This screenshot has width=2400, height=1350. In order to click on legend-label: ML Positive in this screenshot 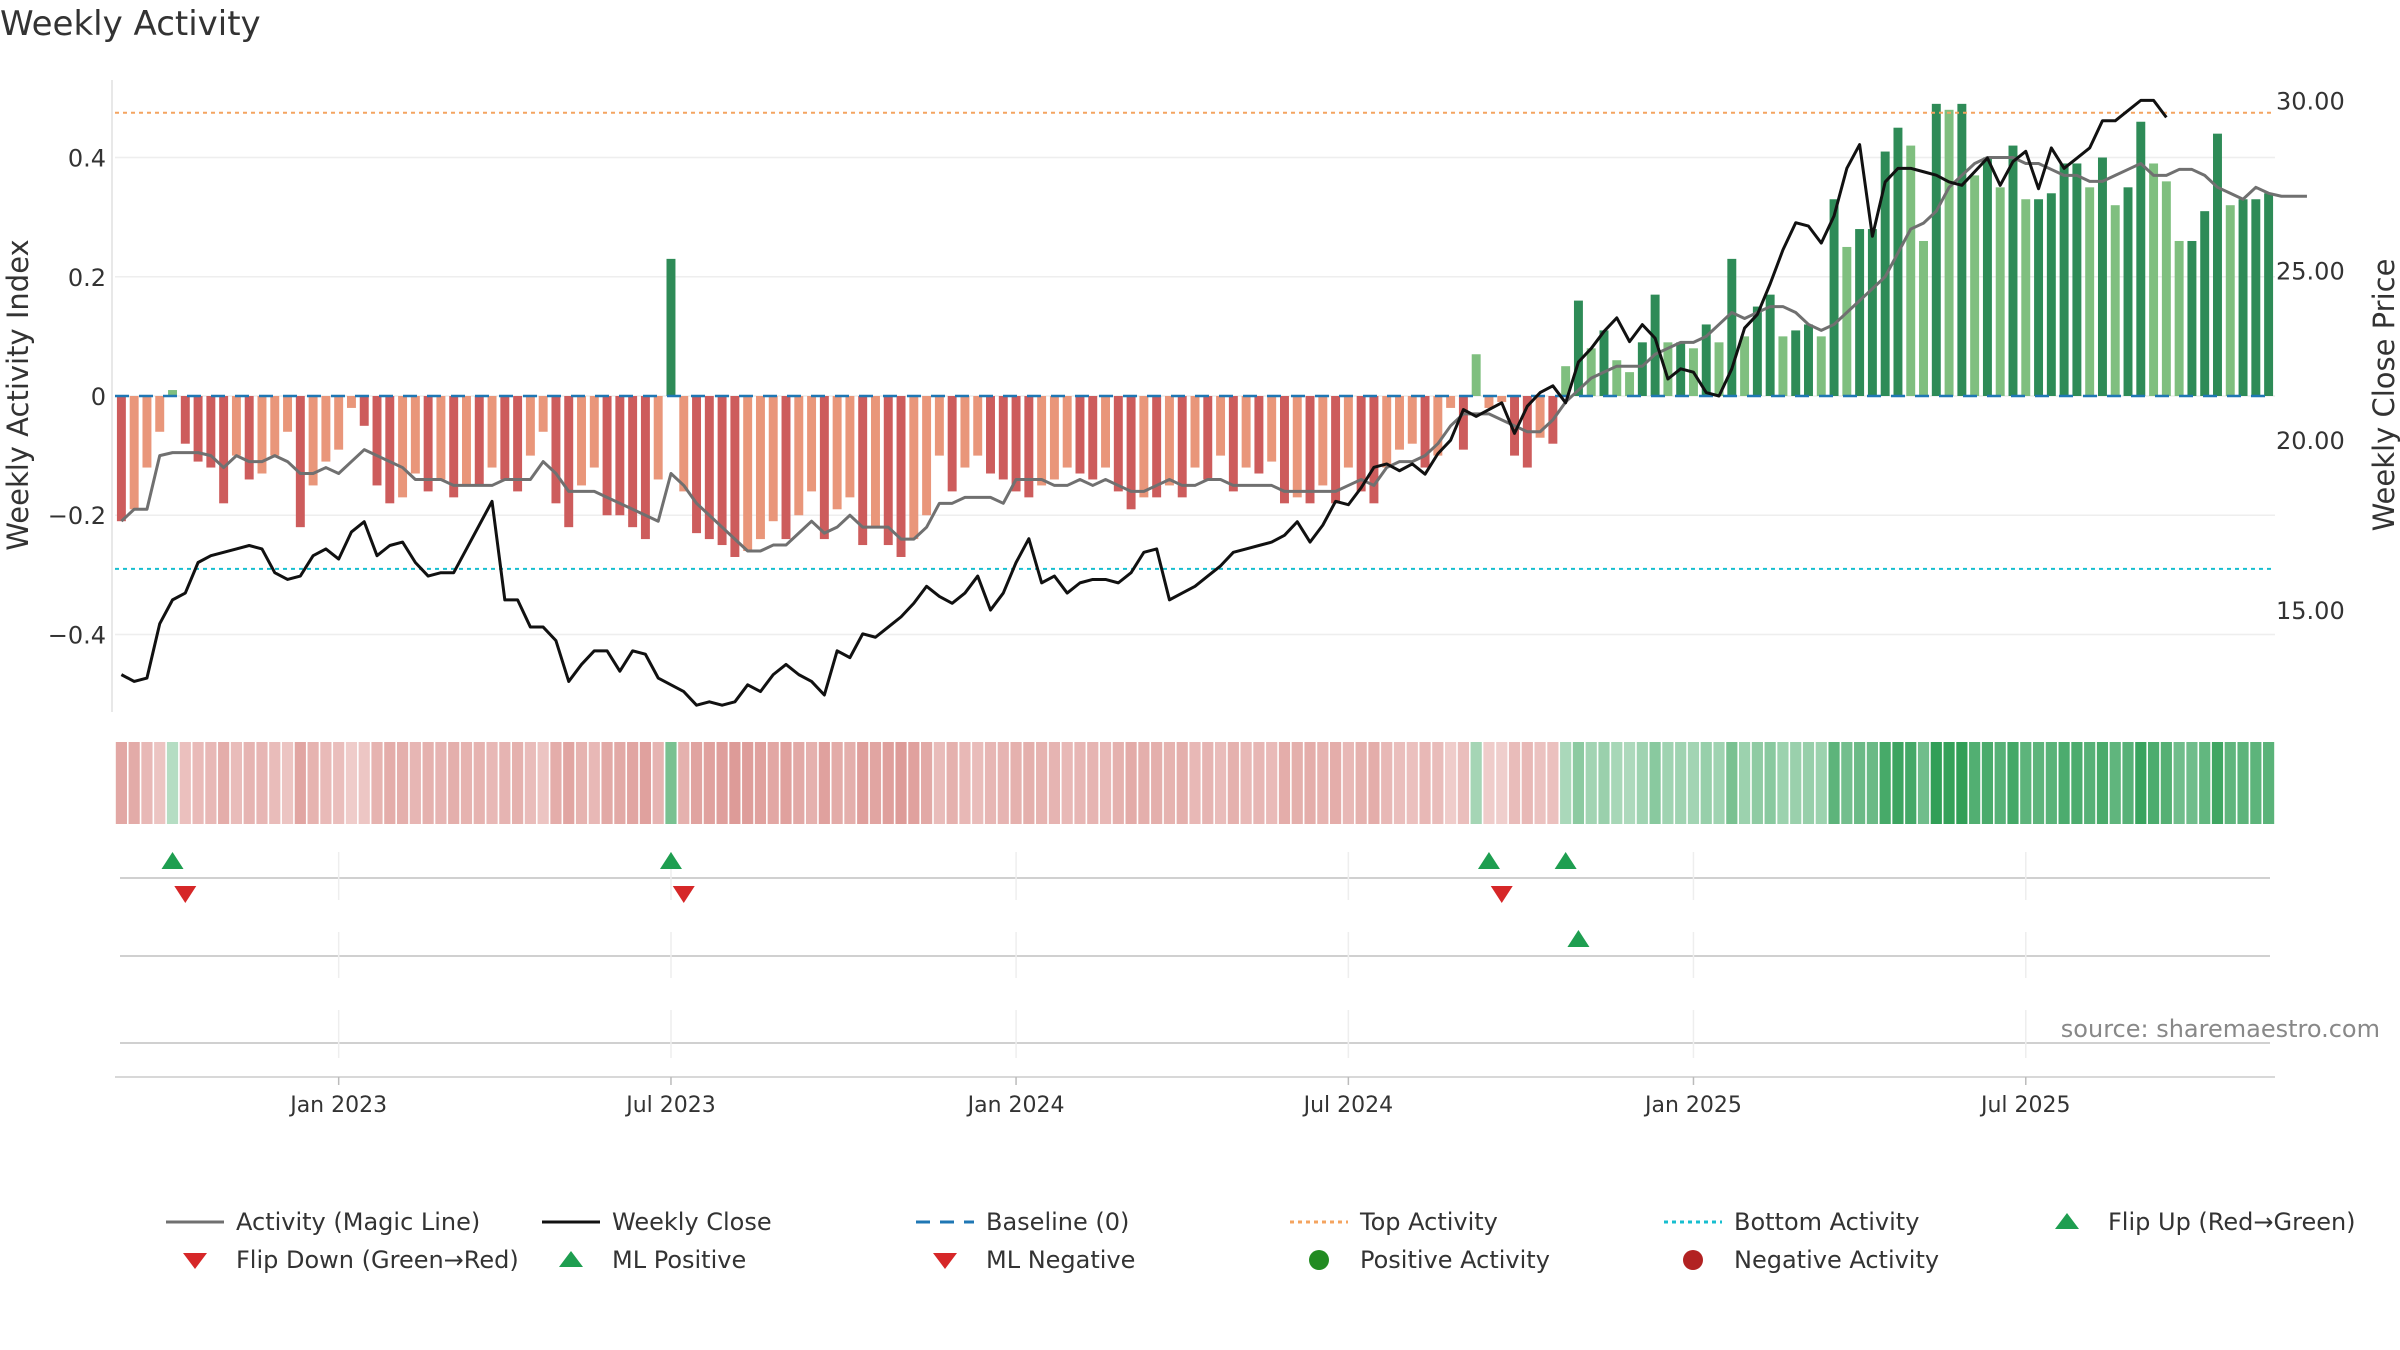, I will do `click(679, 1260)`.